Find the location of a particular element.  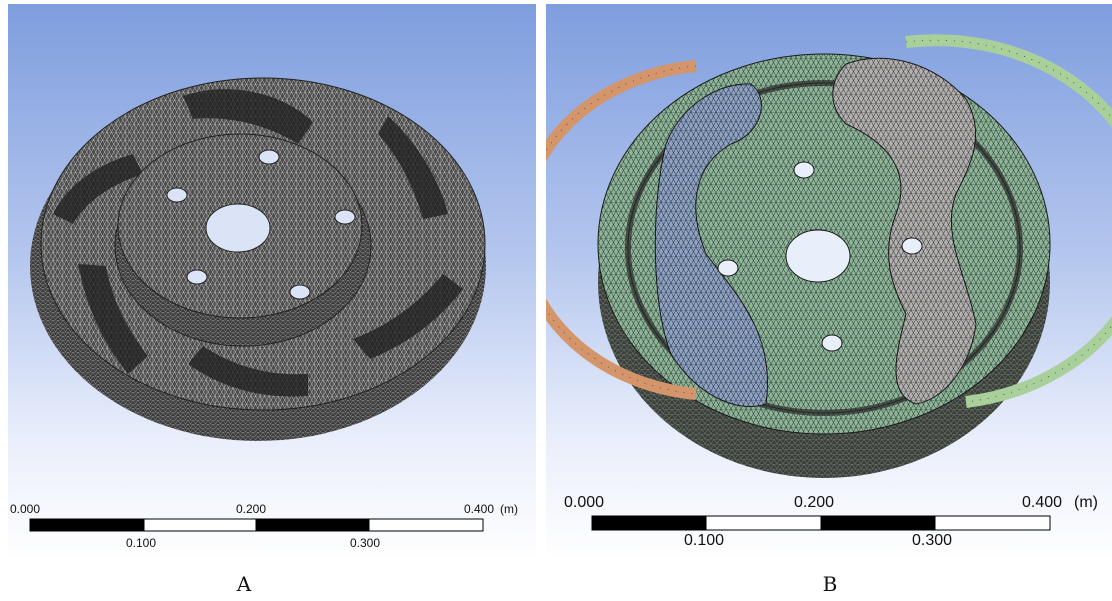

scale-bar-b is located at coordinates (821, 523).